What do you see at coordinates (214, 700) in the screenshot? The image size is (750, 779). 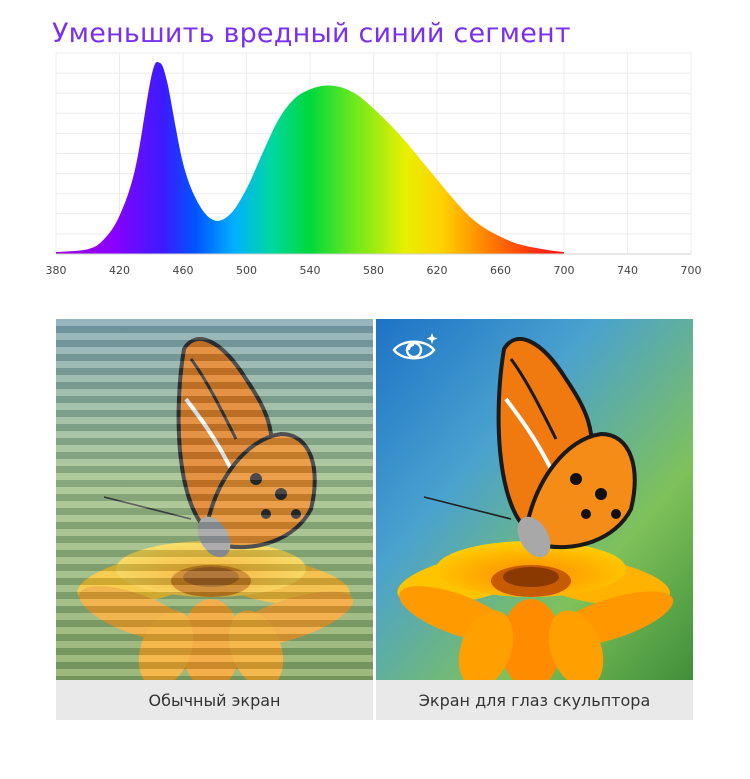 I see `ordinary-screen-caption: Обычный экран` at bounding box center [214, 700].